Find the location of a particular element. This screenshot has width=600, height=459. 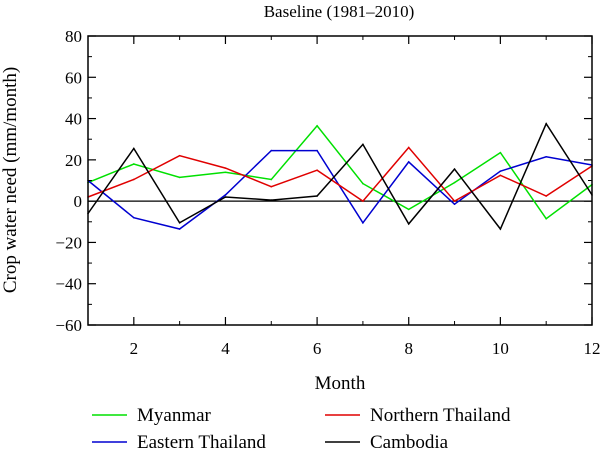

legend-label: Cambodia is located at coordinates (409, 442).